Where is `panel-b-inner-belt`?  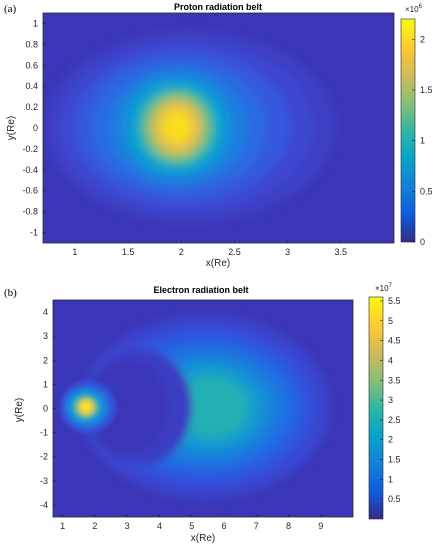
panel-b-inner-belt is located at coordinates (88, 407).